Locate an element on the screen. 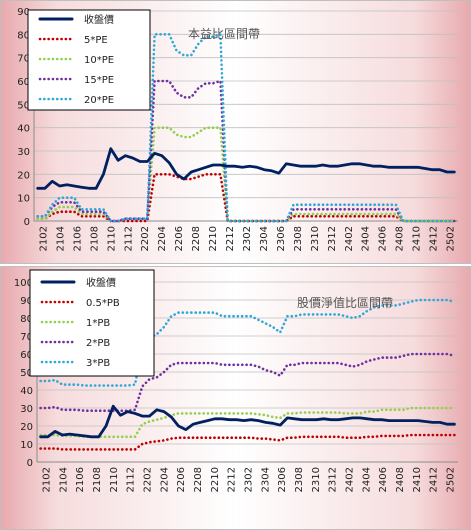  legend-entry-label: 2*PB is located at coordinates (98, 343).